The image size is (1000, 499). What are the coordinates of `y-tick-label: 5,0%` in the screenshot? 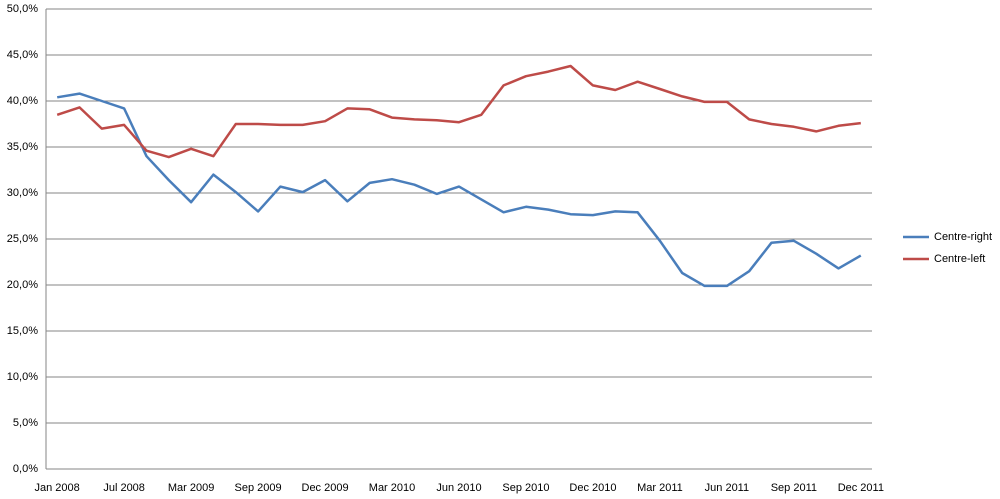 It's located at (25, 423).